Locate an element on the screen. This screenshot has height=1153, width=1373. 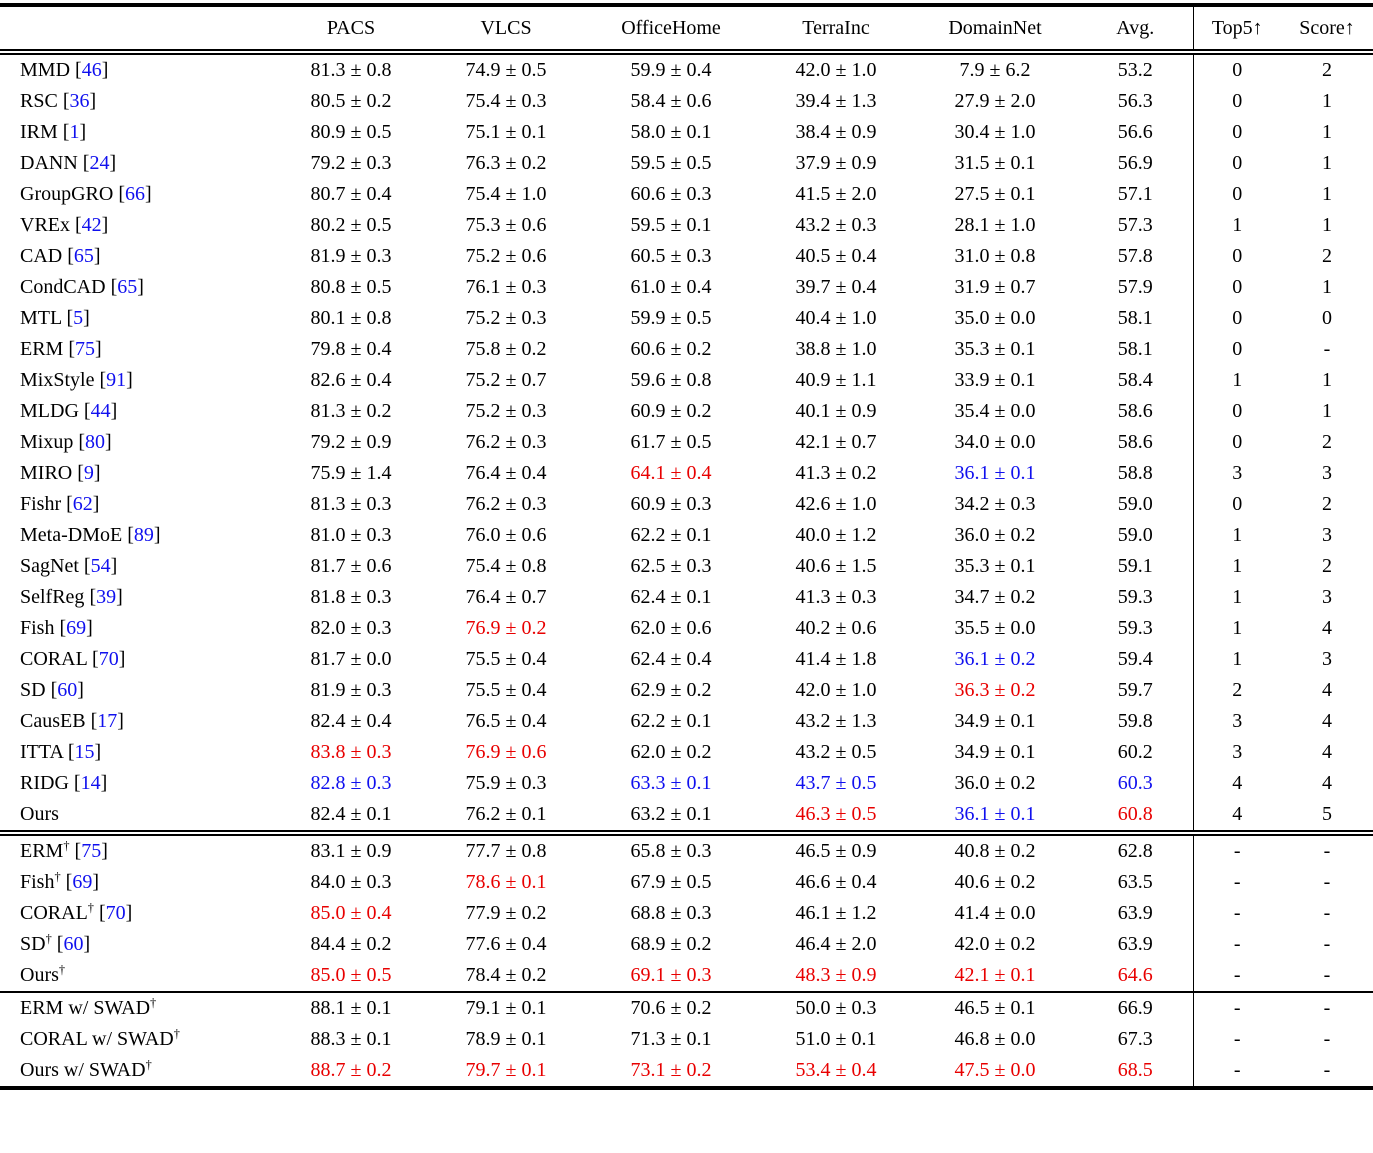
value-cell: 42.0 ± 0.2 is located at coordinates (995, 944).